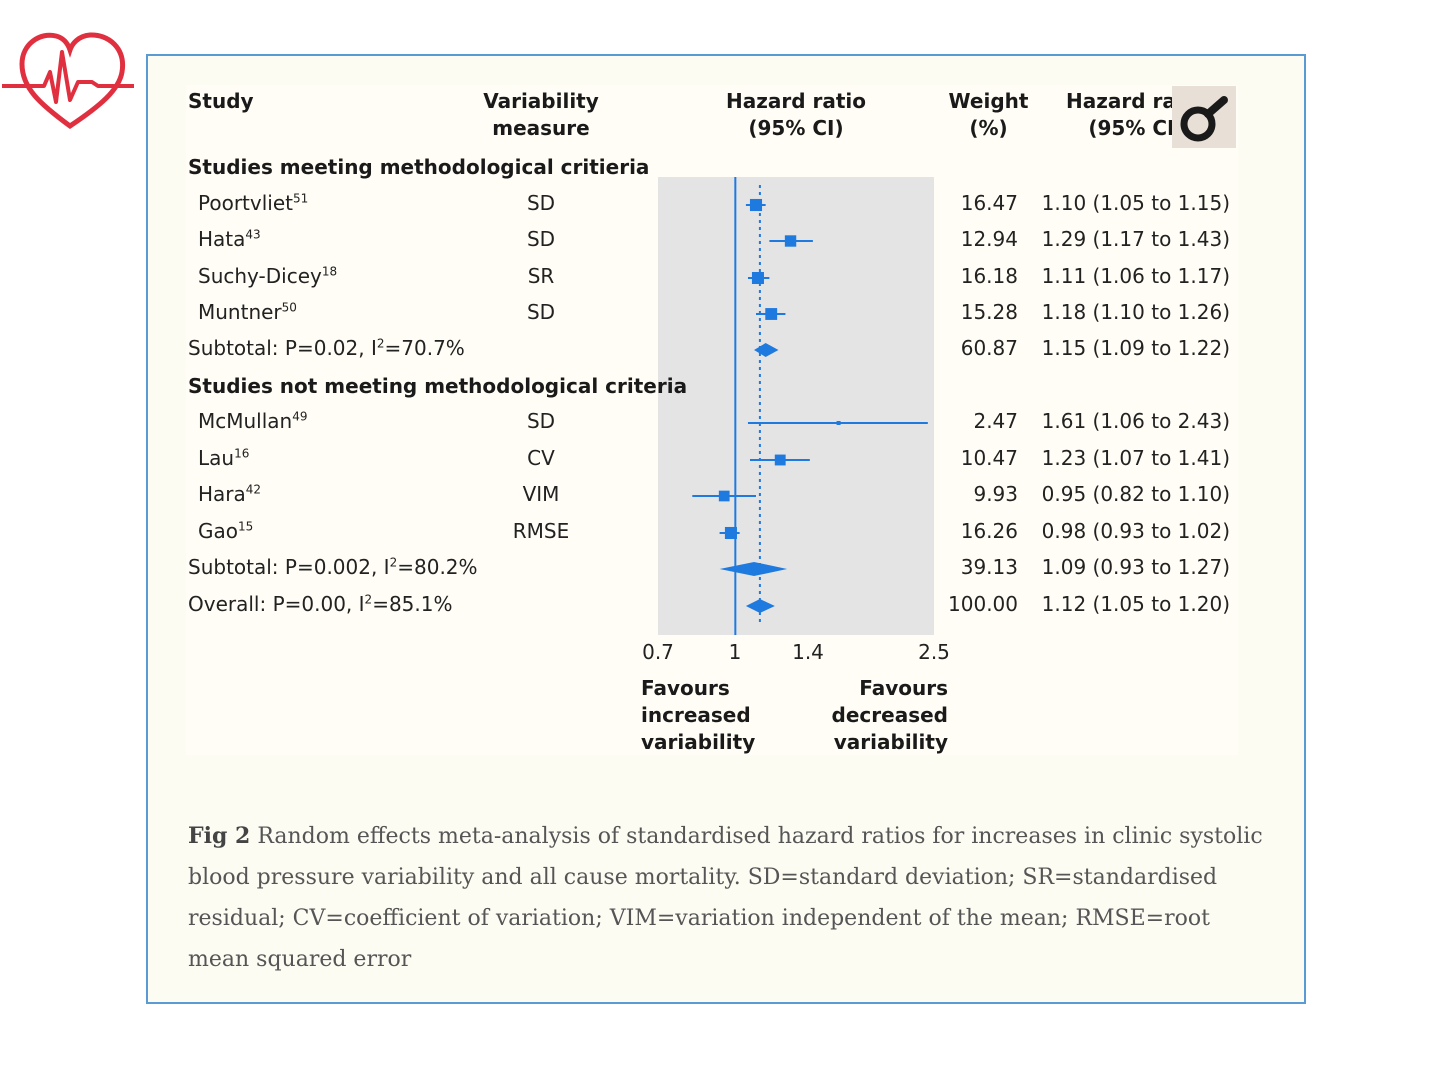 The image size is (1441, 1081). Describe the element at coordinates (983, 604) in the screenshot. I see `weight-value: 100.00` at that location.